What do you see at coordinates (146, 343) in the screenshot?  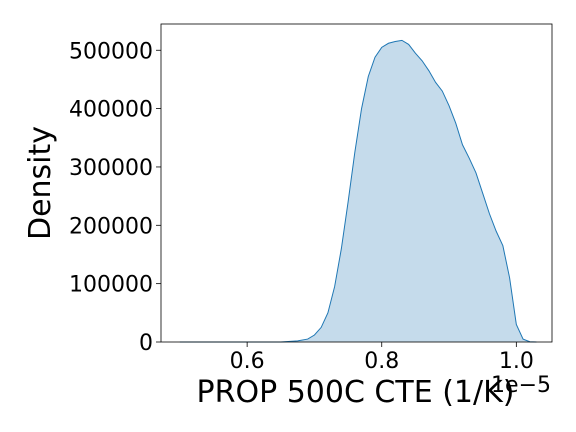 I see `y-tick-label: 0` at bounding box center [146, 343].